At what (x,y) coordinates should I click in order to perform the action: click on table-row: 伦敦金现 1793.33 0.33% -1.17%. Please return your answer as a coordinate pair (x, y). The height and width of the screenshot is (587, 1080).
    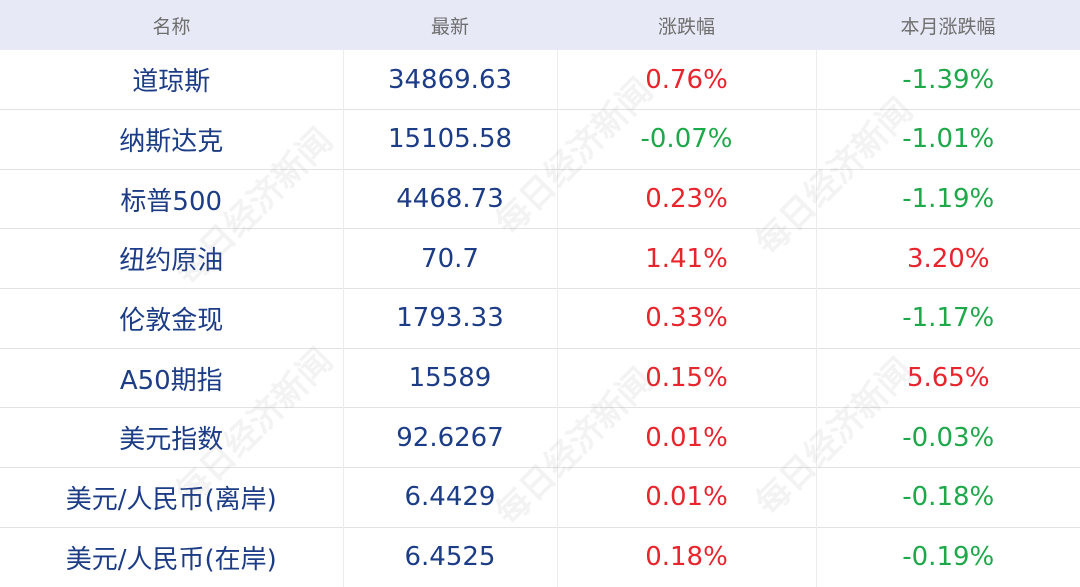
    Looking at the image, I should click on (540, 318).